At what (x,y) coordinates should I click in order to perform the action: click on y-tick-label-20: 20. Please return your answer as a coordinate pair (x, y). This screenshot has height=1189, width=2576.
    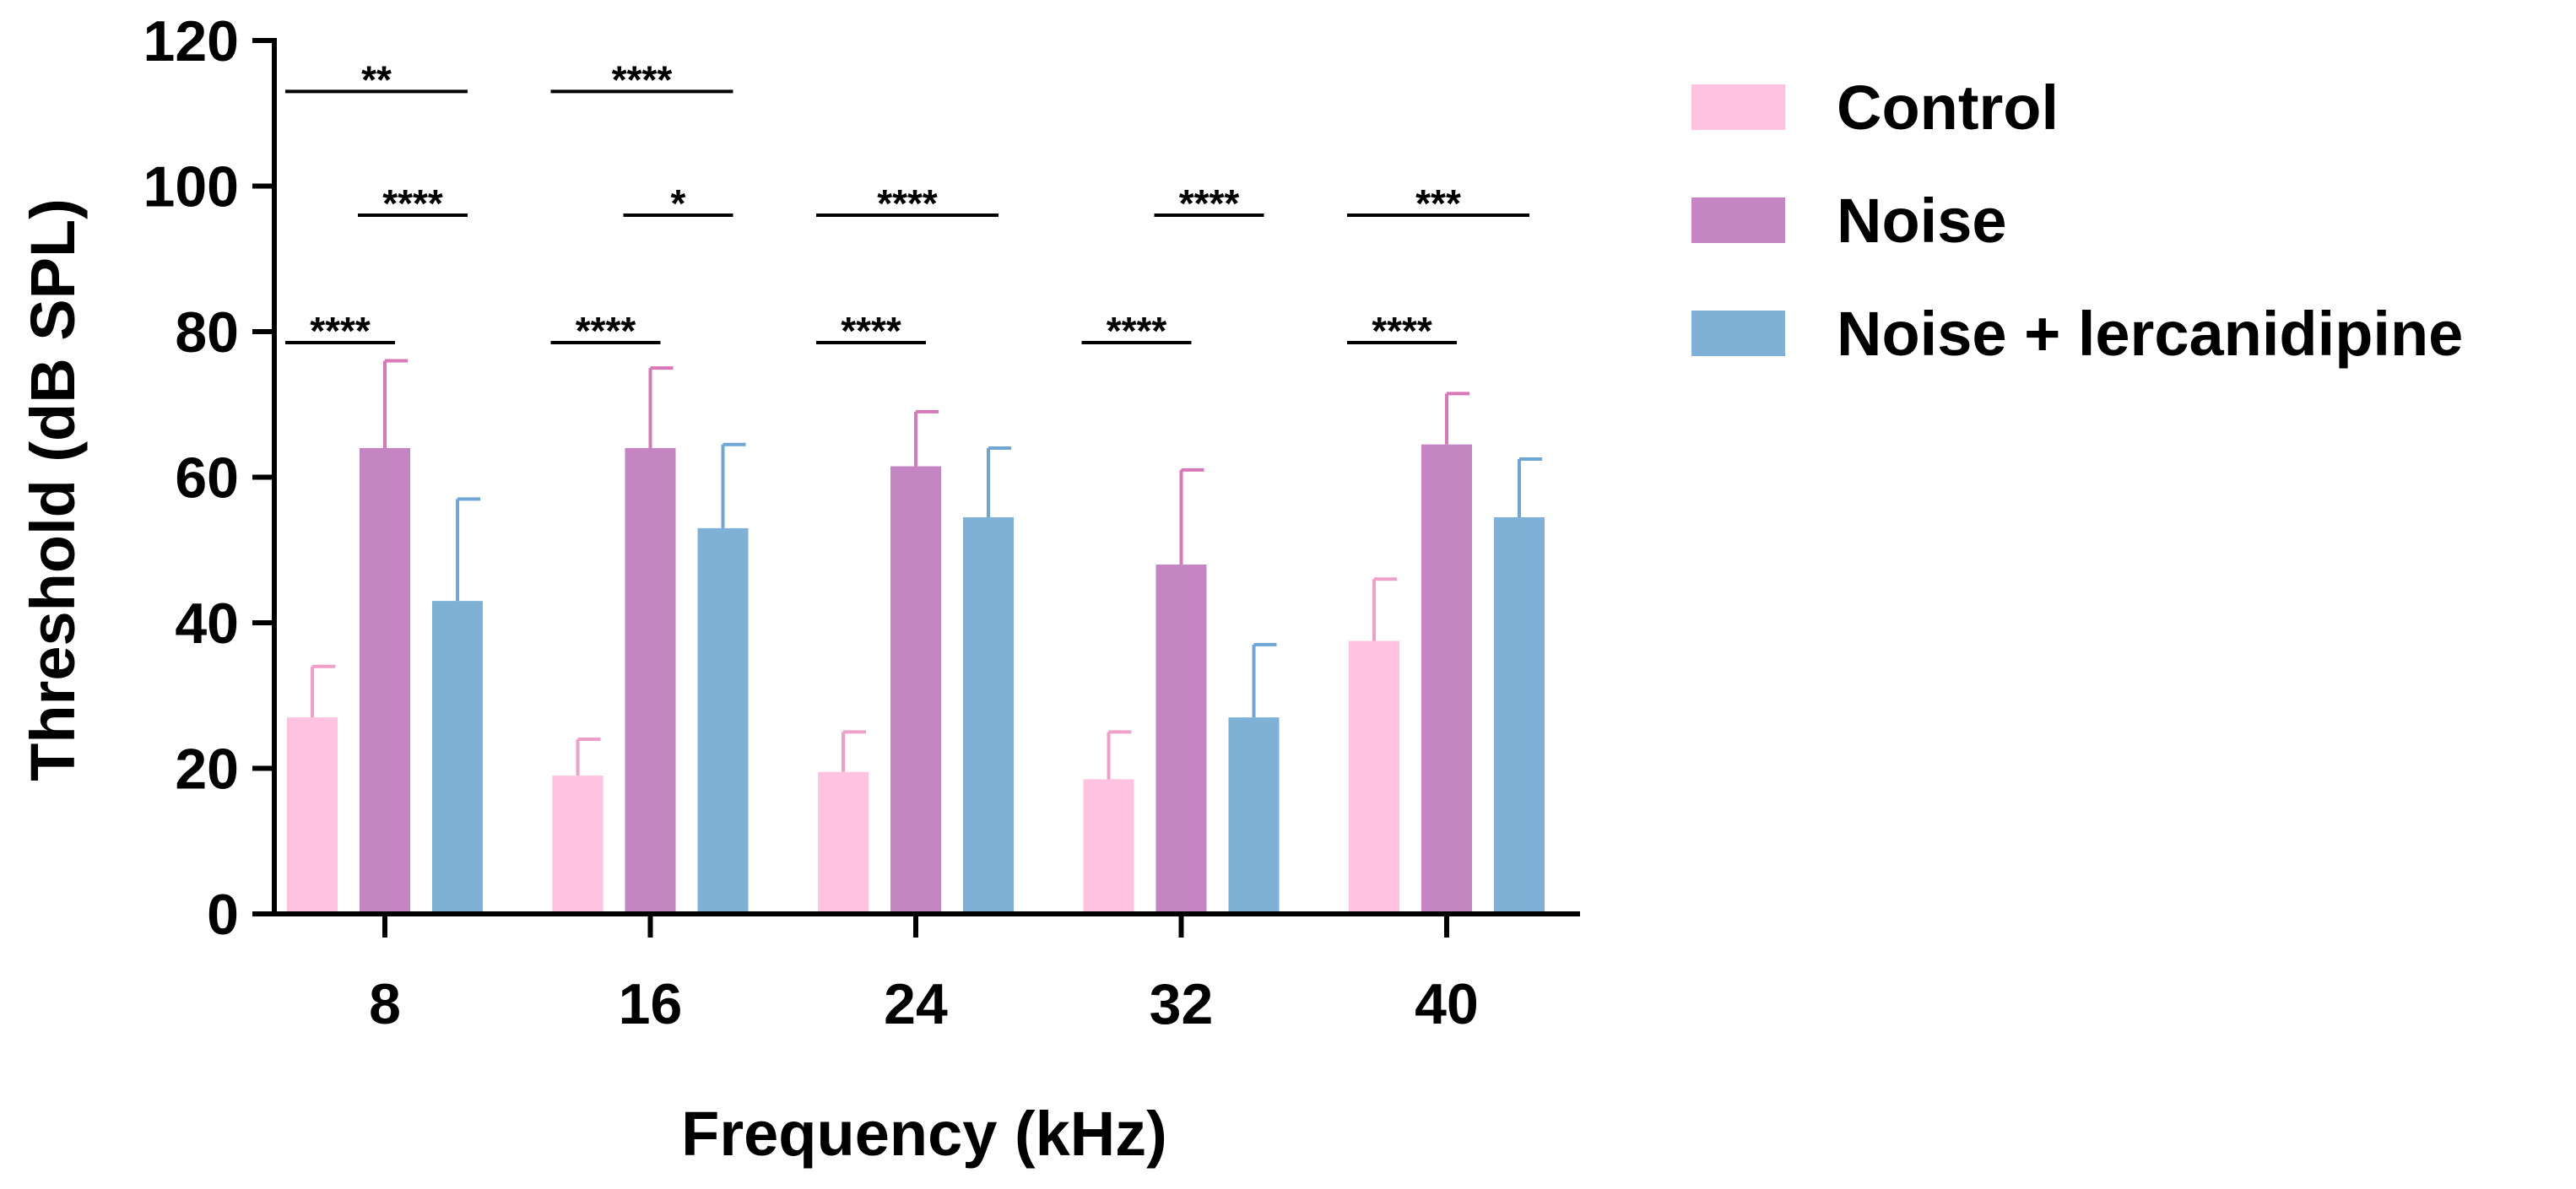
    Looking at the image, I should click on (207, 770).